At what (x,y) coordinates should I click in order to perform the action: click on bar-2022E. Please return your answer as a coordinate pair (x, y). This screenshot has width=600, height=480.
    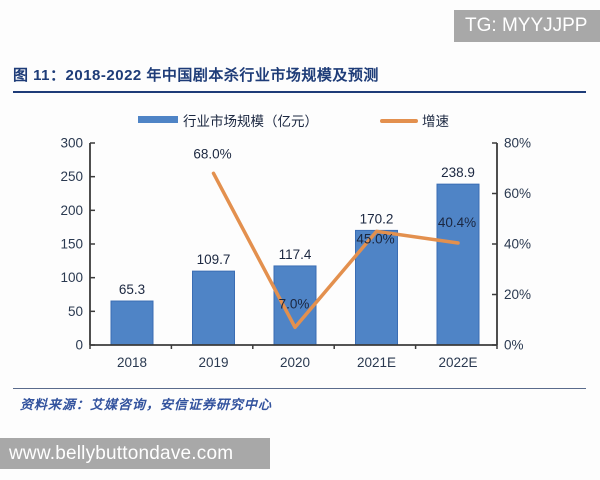
    Looking at the image, I should click on (458, 264).